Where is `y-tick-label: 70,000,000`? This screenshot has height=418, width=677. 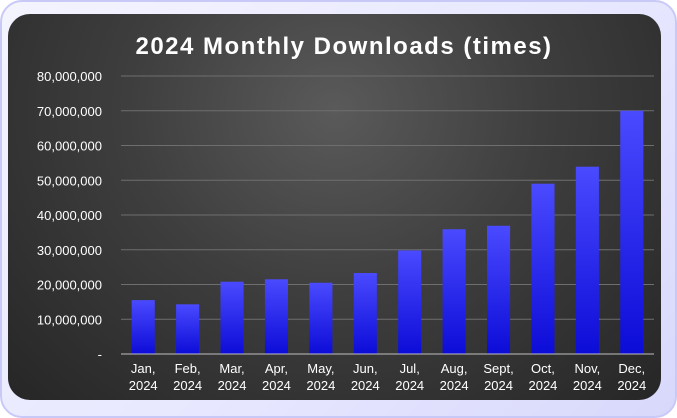 y-tick-label: 70,000,000 is located at coordinates (69, 111).